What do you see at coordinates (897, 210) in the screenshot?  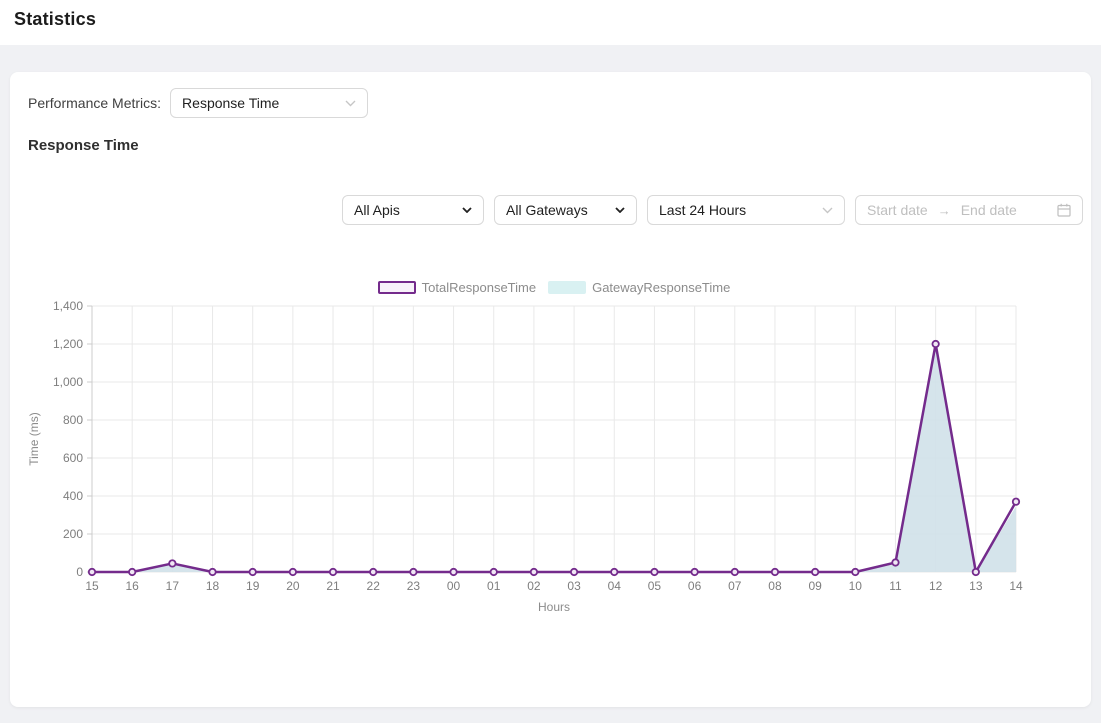 I see `start-date-placeholder: Start date` at bounding box center [897, 210].